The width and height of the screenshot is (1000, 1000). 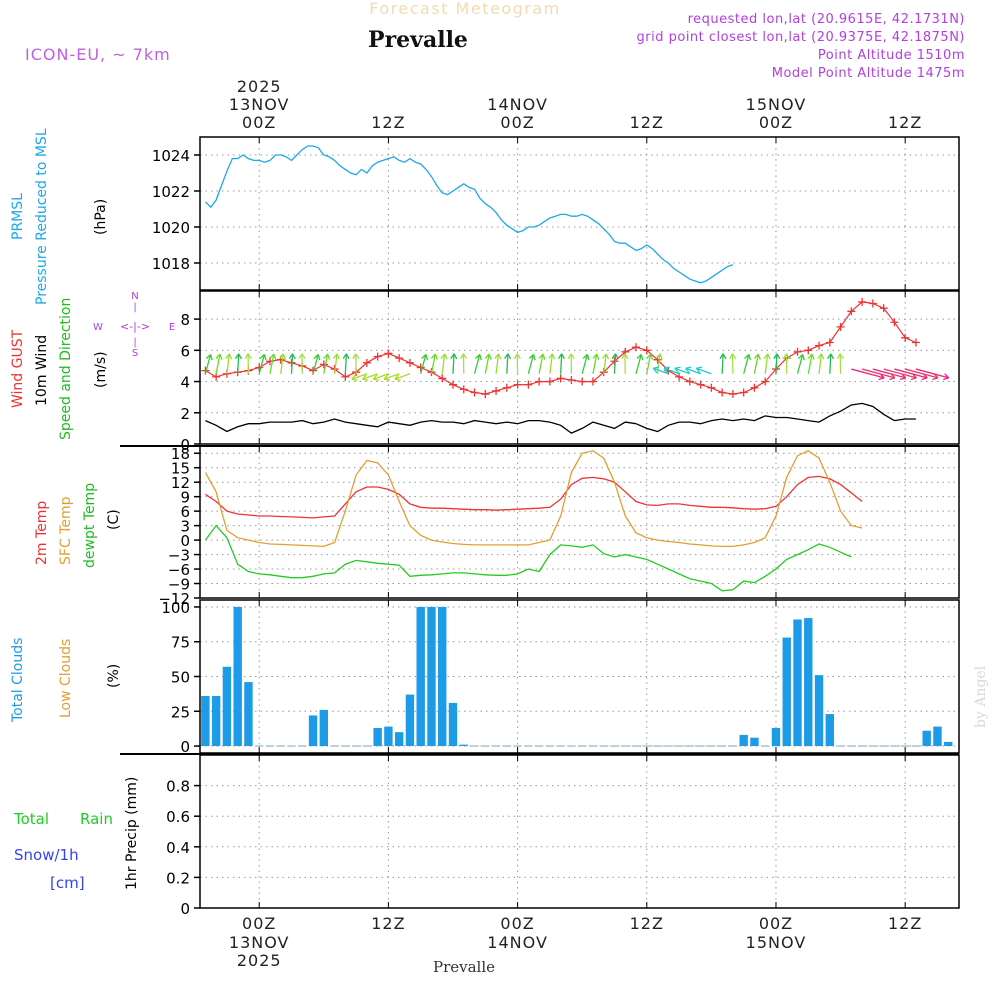 What do you see at coordinates (134, 296) in the screenshot?
I see `compass-n: N` at bounding box center [134, 296].